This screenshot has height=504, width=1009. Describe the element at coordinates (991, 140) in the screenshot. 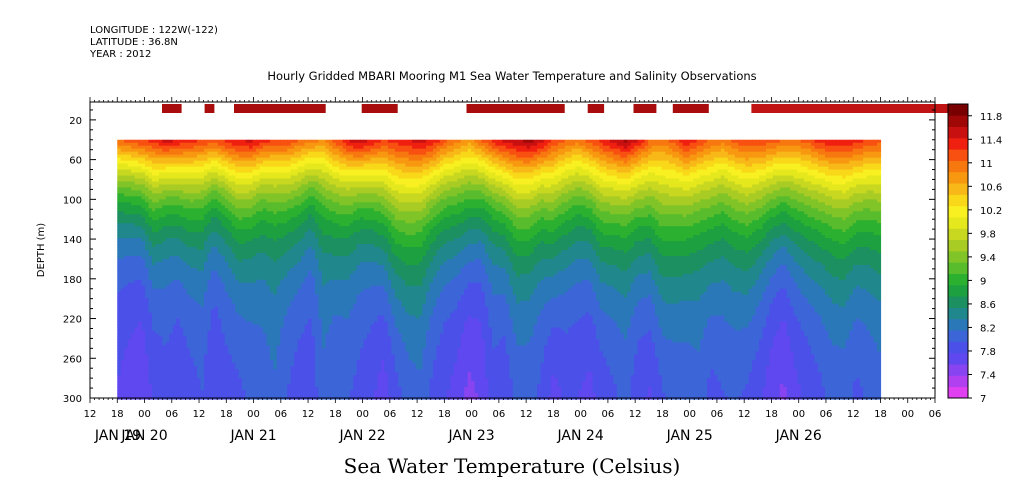

I see `colorbar-label: 11.4` at that location.